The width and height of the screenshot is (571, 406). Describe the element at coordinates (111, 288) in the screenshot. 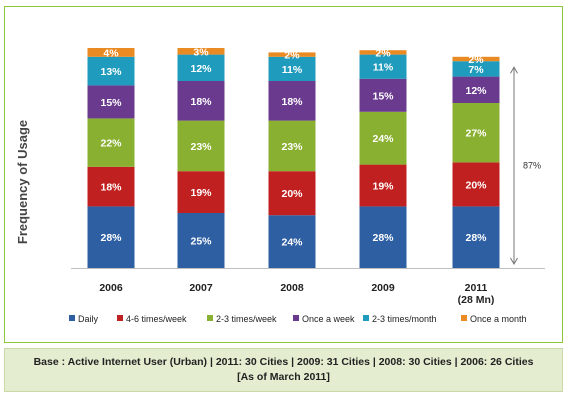

I see `x-tick-label-2006: 2006` at that location.